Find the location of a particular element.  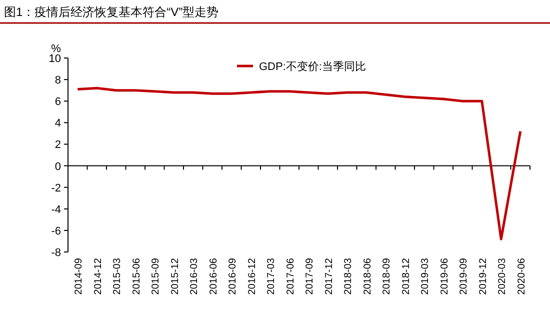

x-tick-label: 2015-09 is located at coordinates (156, 276).